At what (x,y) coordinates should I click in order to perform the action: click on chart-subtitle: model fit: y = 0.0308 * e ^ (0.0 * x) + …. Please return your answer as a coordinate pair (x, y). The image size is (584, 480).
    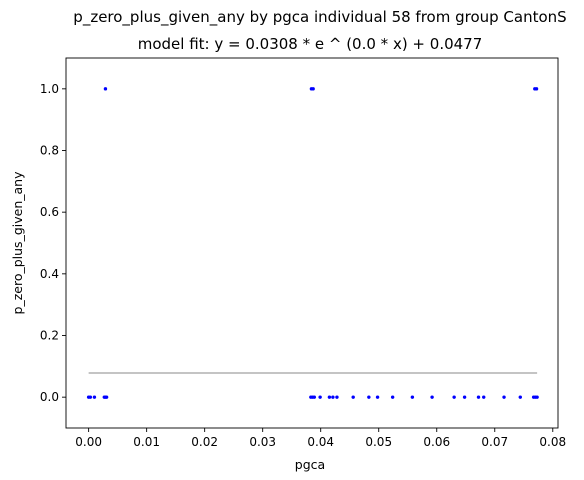
    Looking at the image, I should click on (310, 44).